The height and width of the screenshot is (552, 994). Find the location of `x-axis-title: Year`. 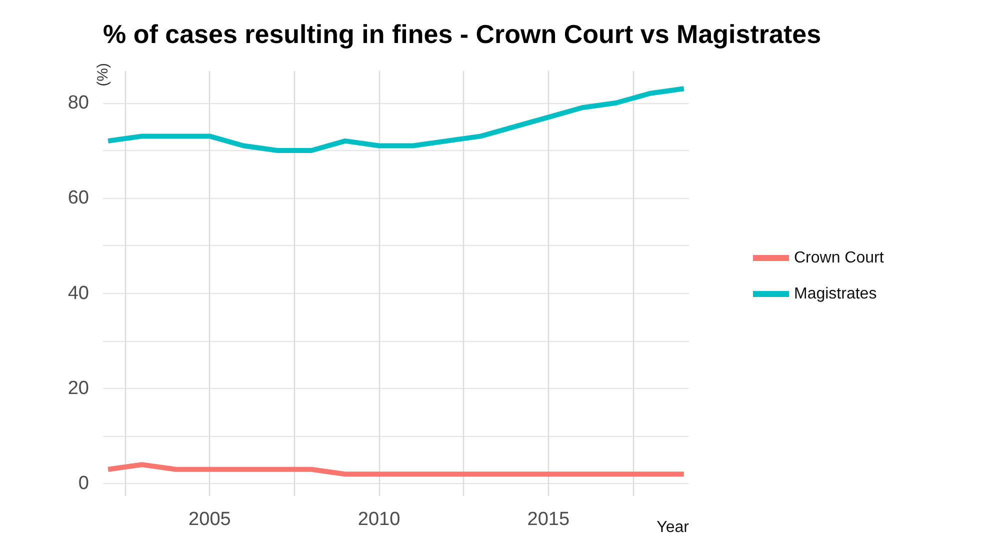

x-axis-title: Year is located at coordinates (673, 527).